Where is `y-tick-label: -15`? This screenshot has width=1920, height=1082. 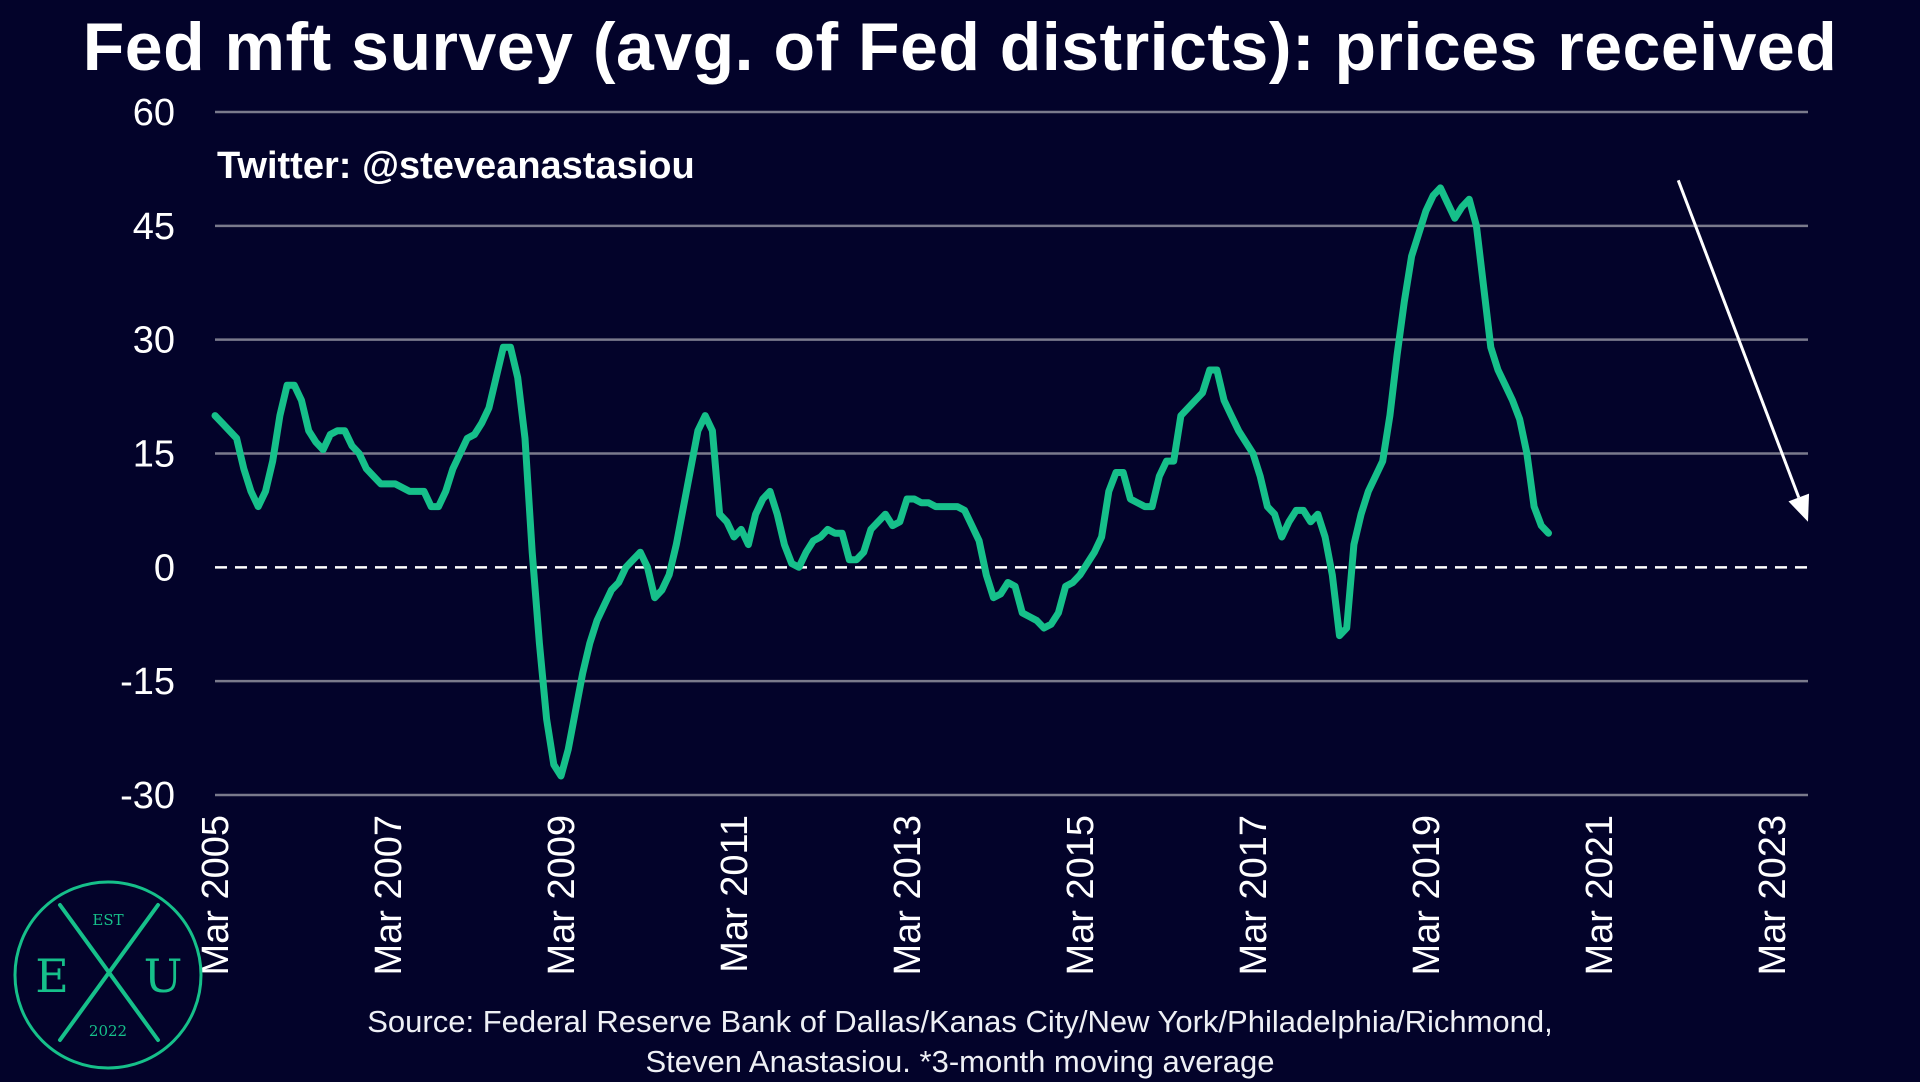 y-tick-label: -15 is located at coordinates (147, 682).